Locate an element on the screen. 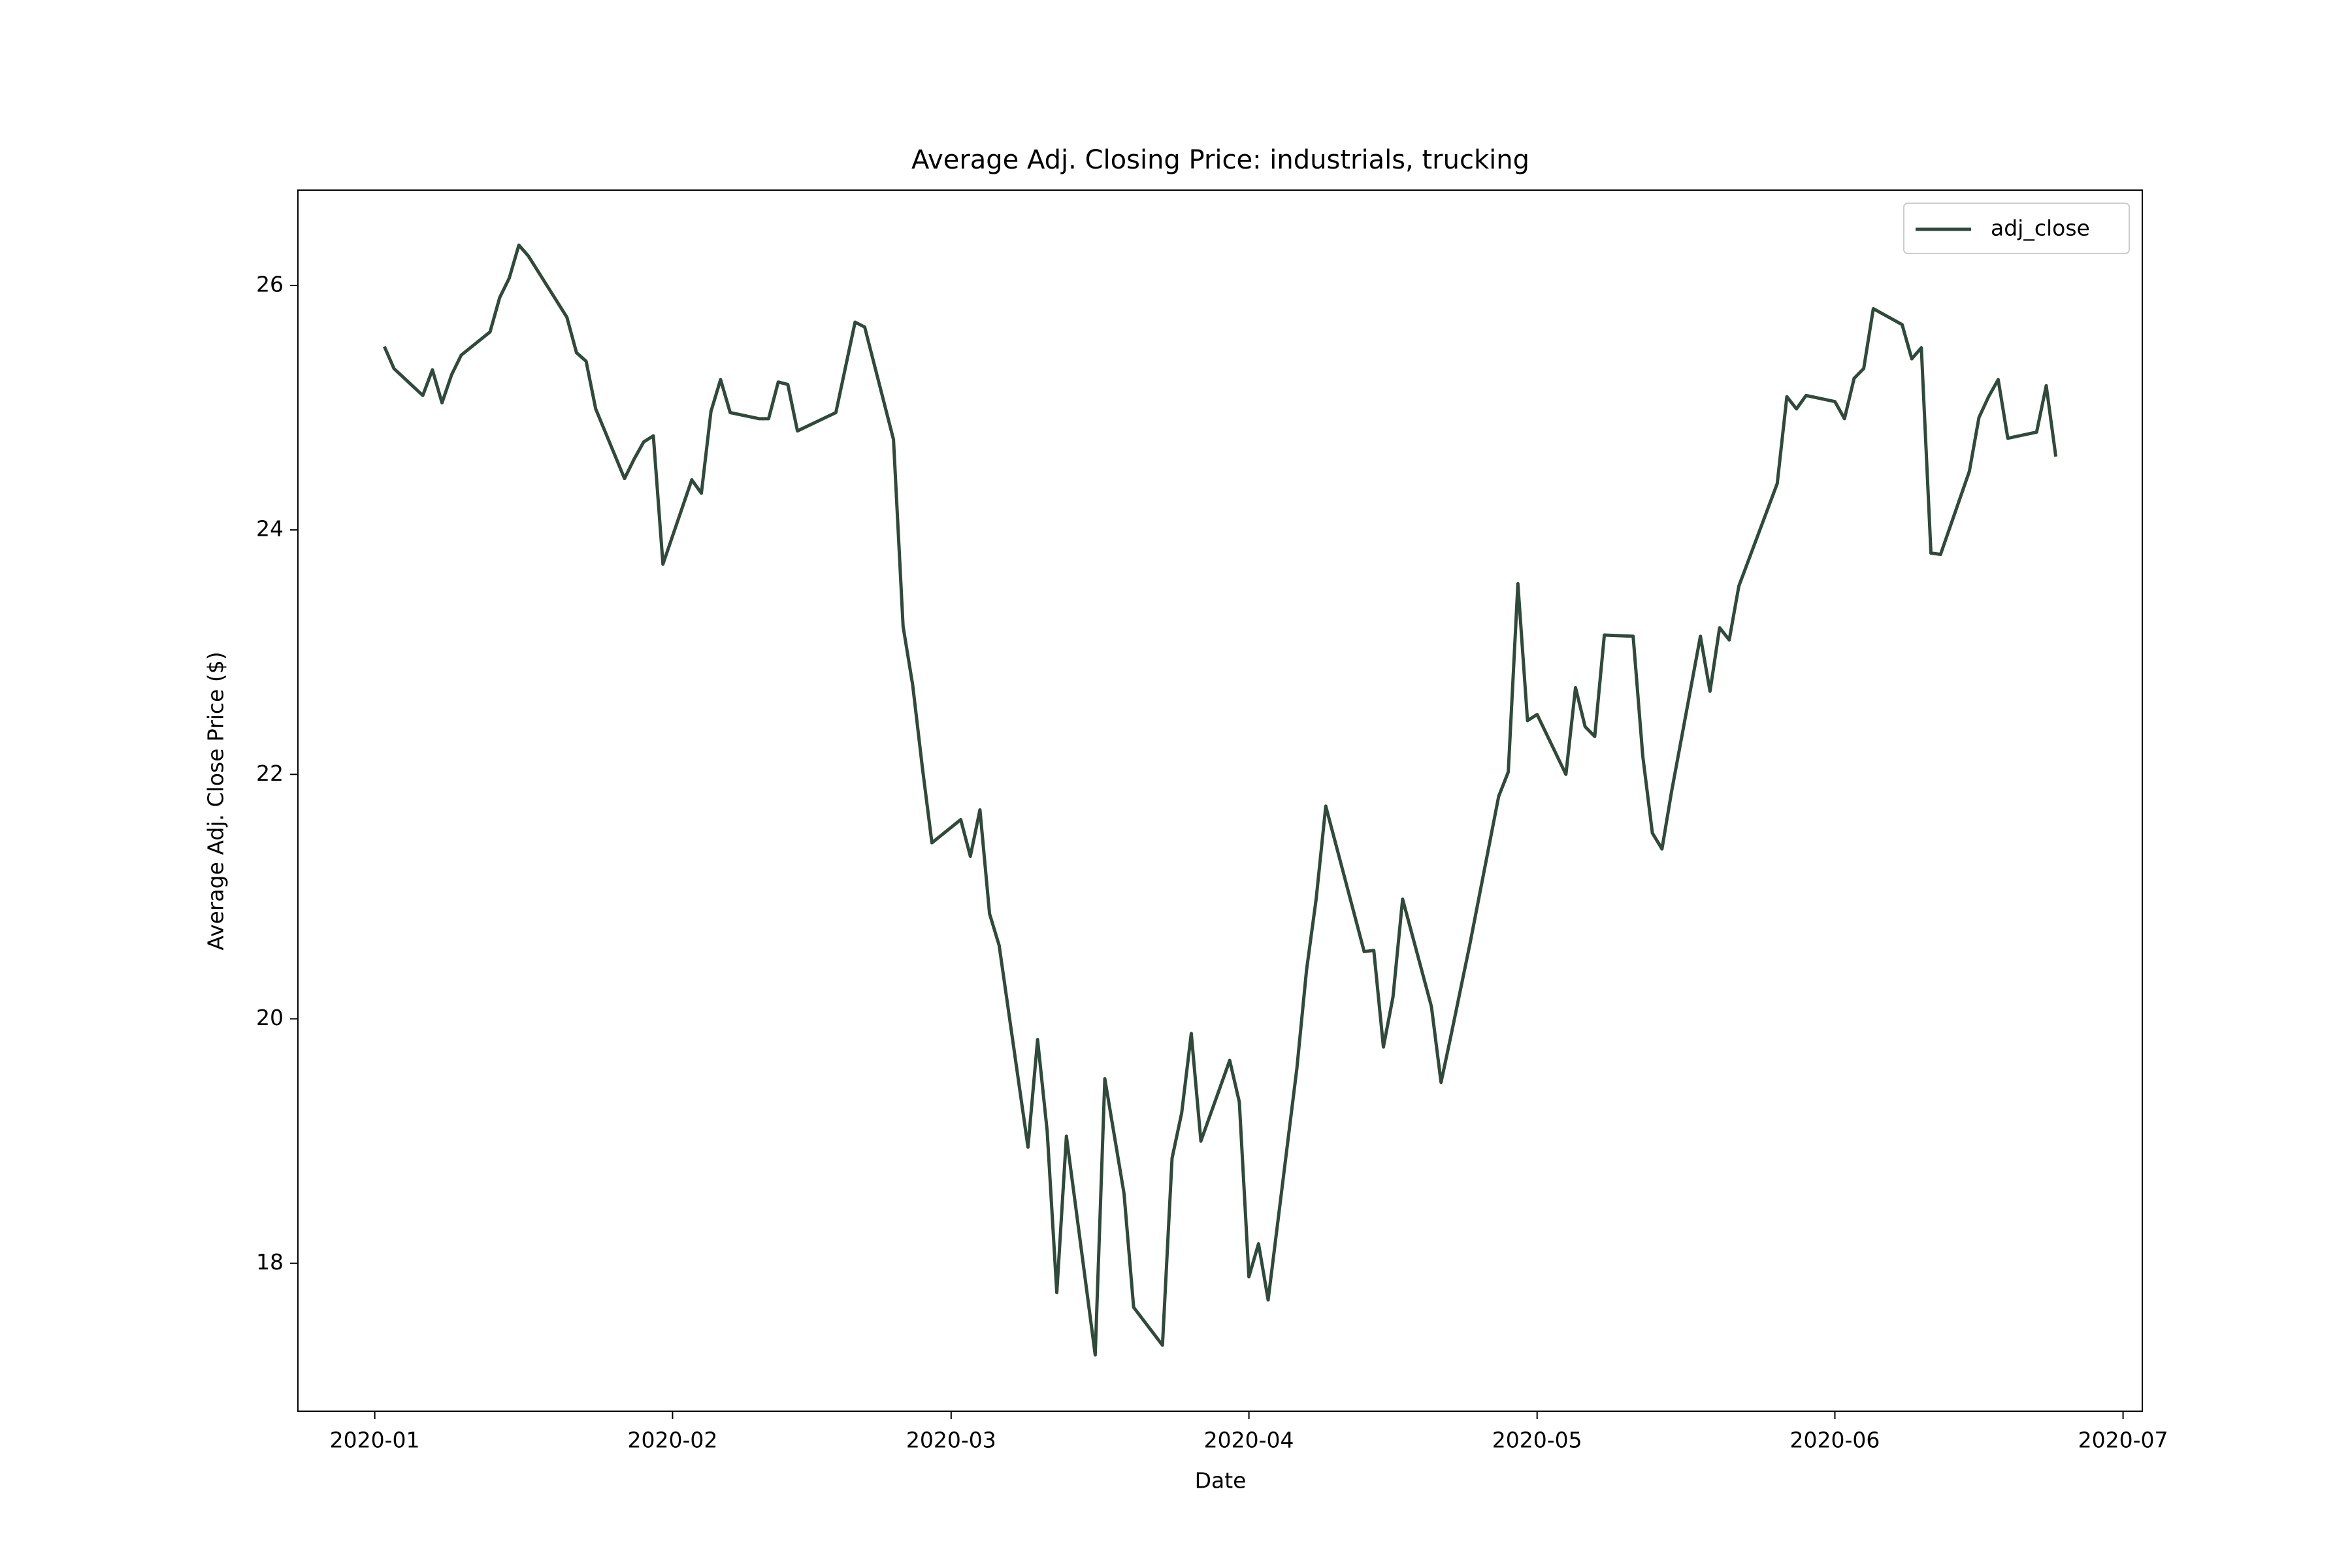  y-tick-label: 18 is located at coordinates (270, 1262).